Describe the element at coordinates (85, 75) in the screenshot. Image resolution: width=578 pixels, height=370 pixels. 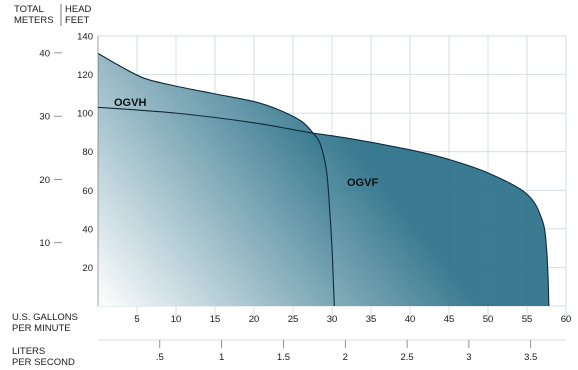
I see `feet-tick-label: 120` at that location.